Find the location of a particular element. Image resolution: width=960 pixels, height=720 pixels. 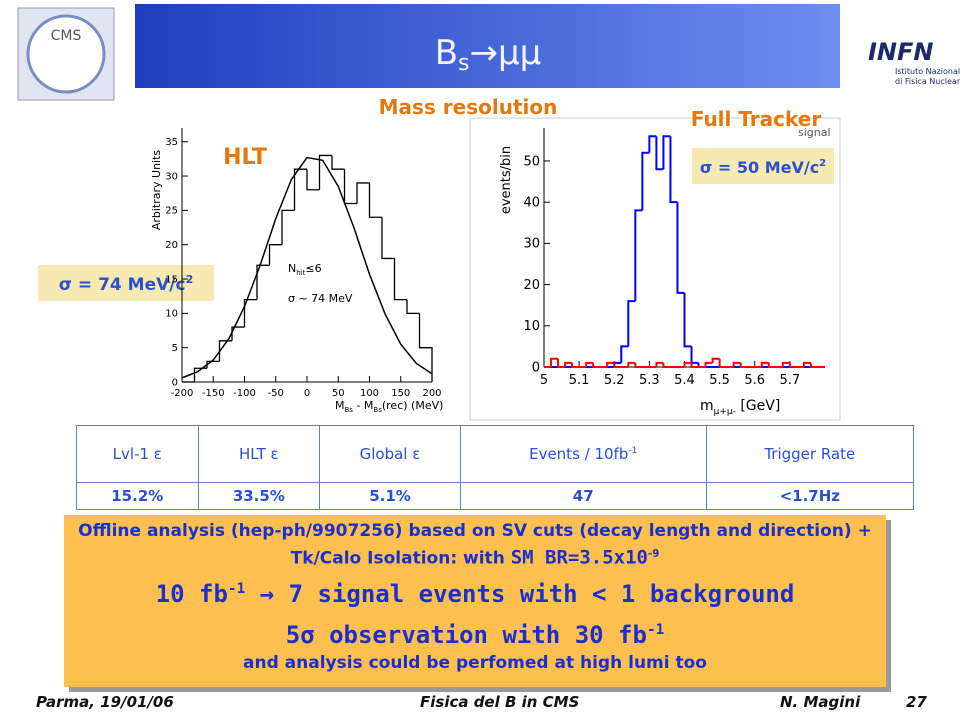

table-cell: 47 is located at coordinates (583, 496).